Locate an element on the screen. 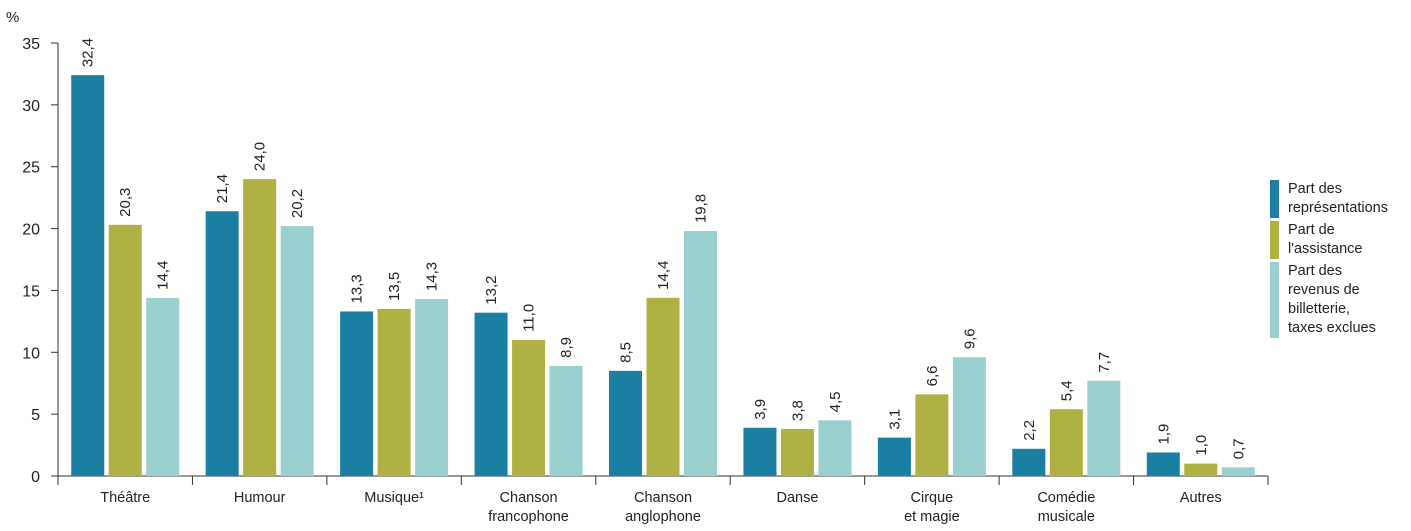 The height and width of the screenshot is (531, 1411). data-label-6-2: 9,6 is located at coordinates (969, 338).